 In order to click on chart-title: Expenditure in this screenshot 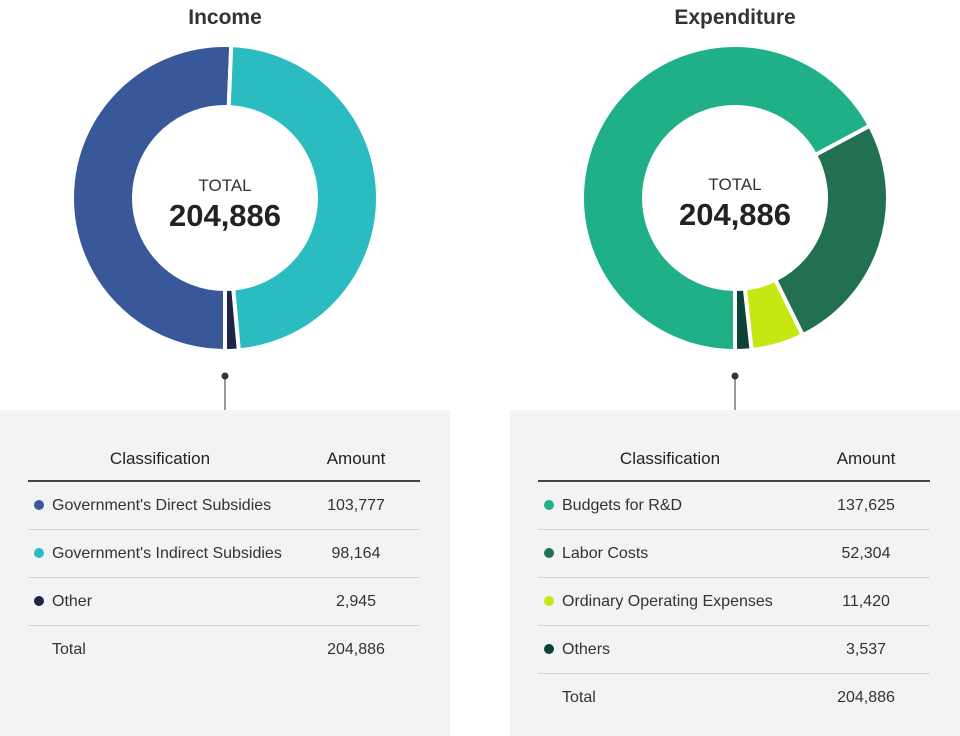, I will do `click(735, 17)`.